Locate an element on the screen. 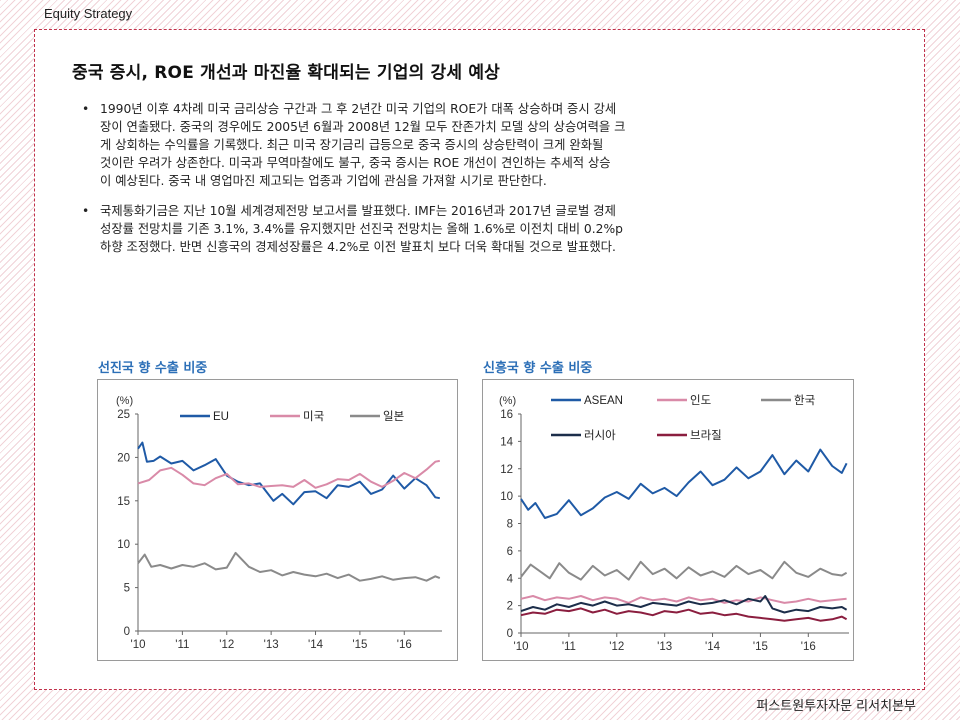 This screenshot has width=960, height=720. section-label: Equity Strategy is located at coordinates (88, 13).